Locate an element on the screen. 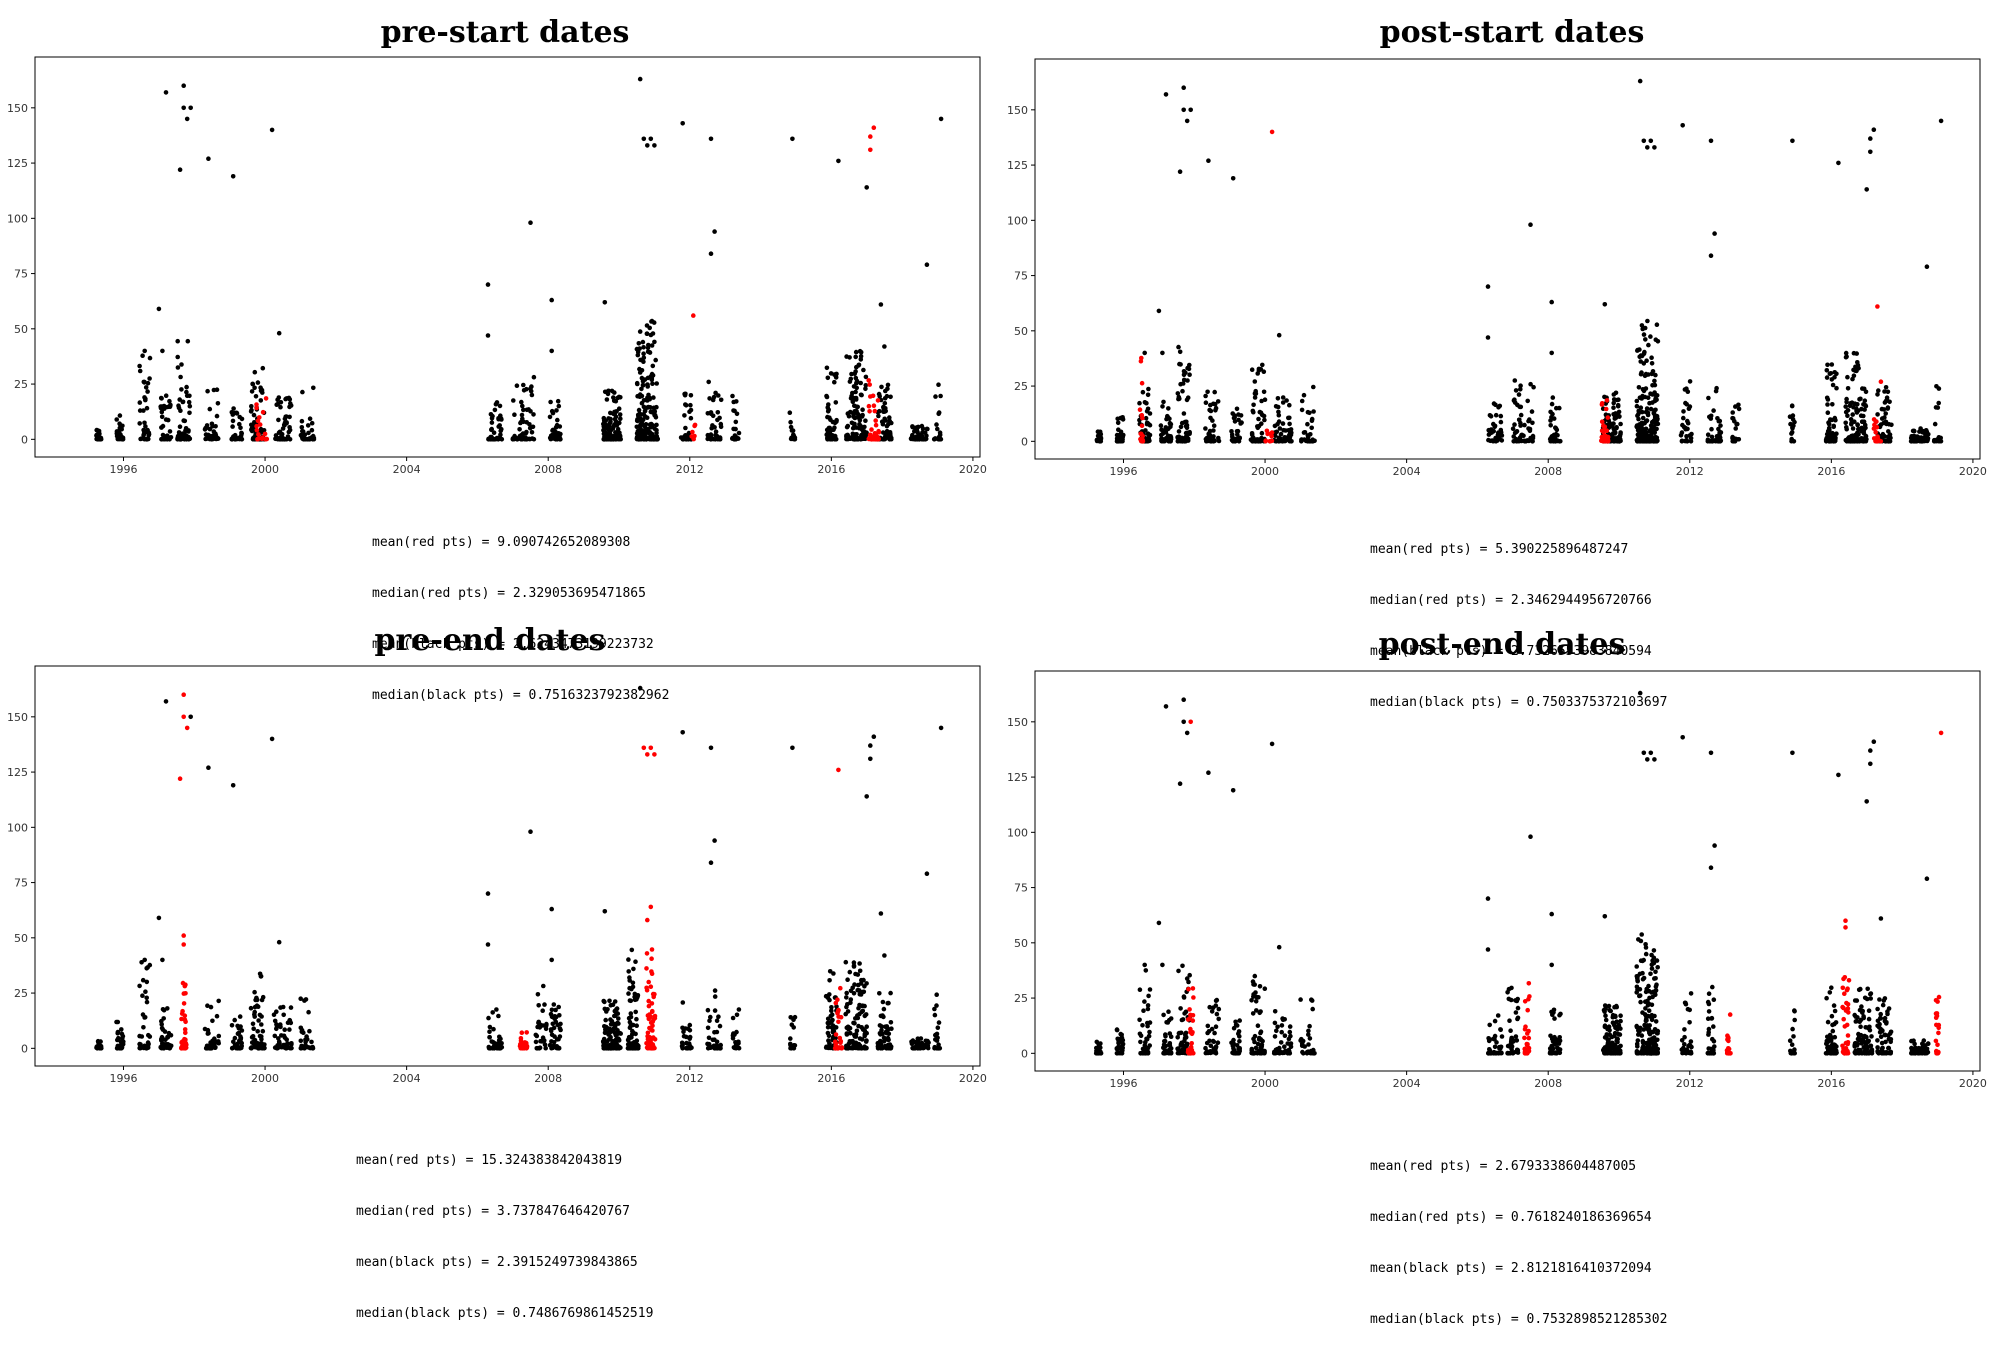 Image resolution: width=2004 pixels, height=1362 pixels. stat-median-red: median(red pts) = 2.329053695471865 is located at coordinates (520, 593).